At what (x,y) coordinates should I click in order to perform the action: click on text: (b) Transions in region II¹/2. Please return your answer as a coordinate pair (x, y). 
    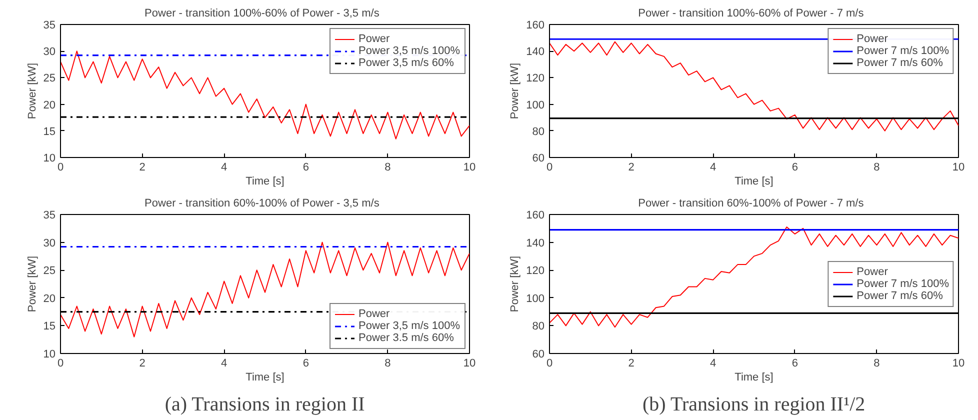
    Looking at the image, I should click on (754, 405).